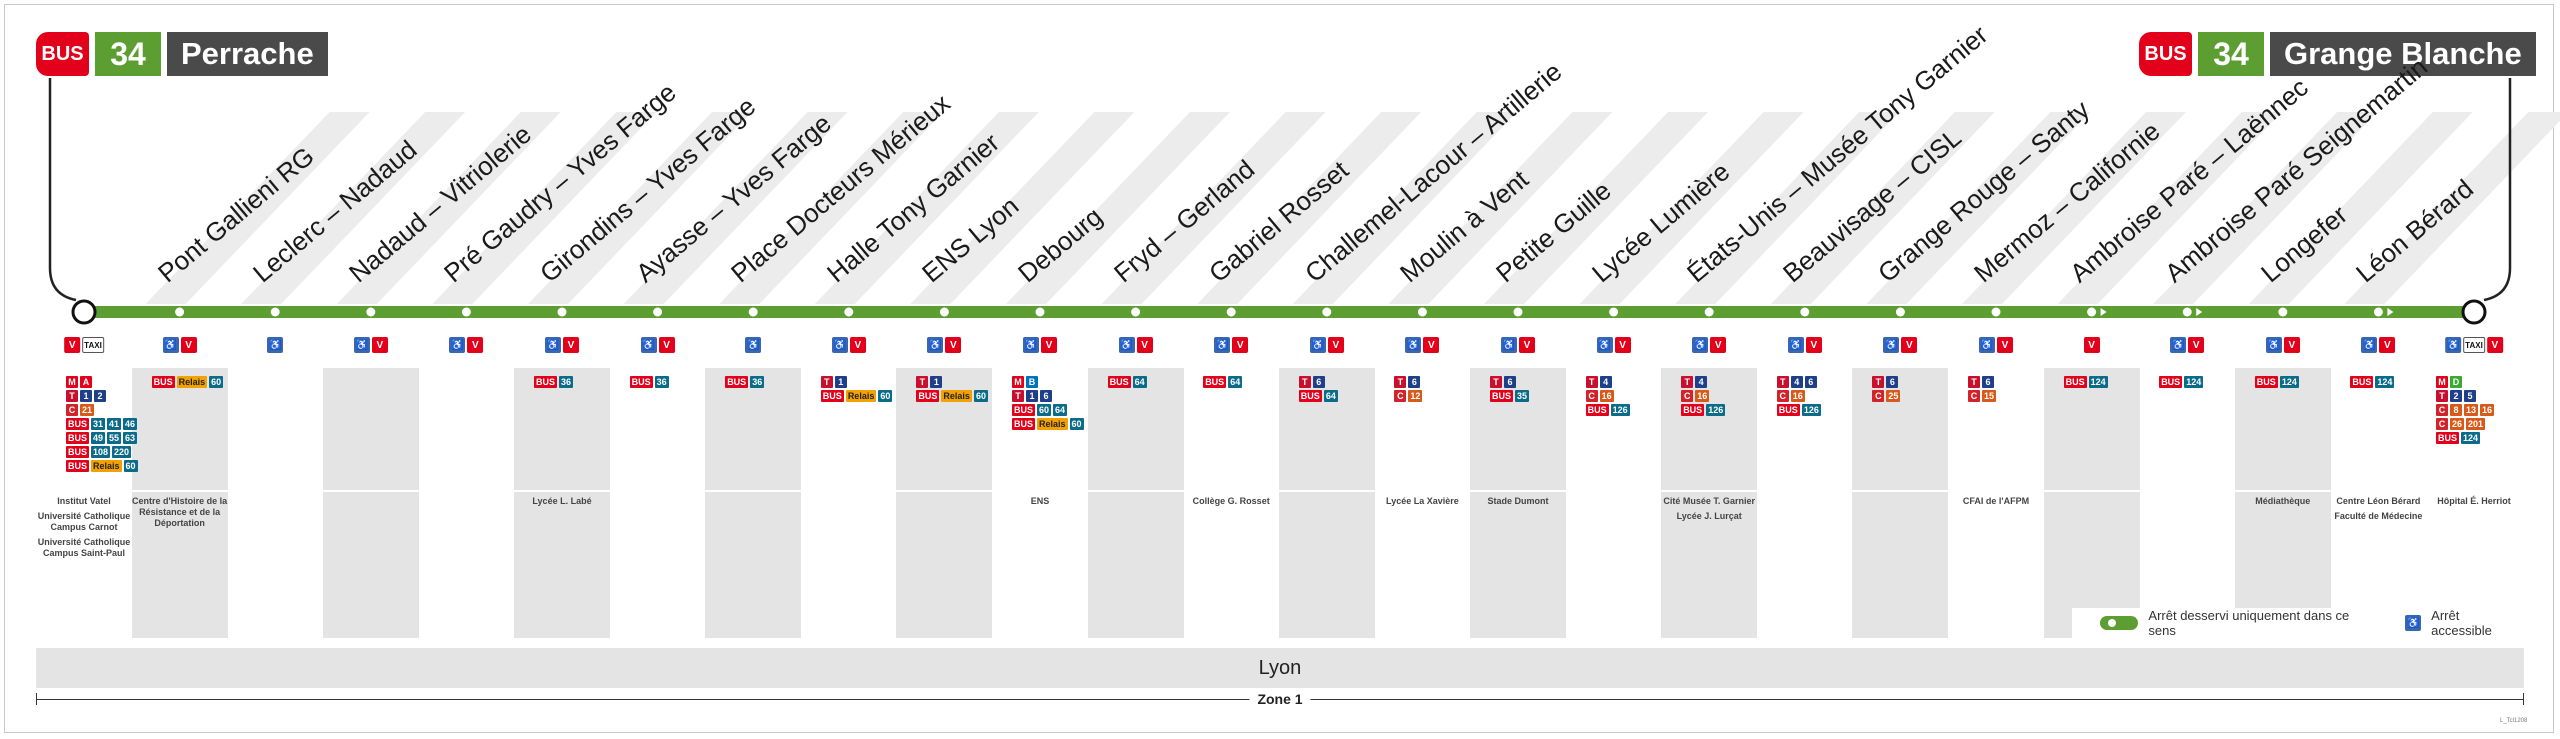 This screenshot has width=2560, height=739. Describe the element at coordinates (62, 54) in the screenshot. I see `bus-badge: BUS` at that location.